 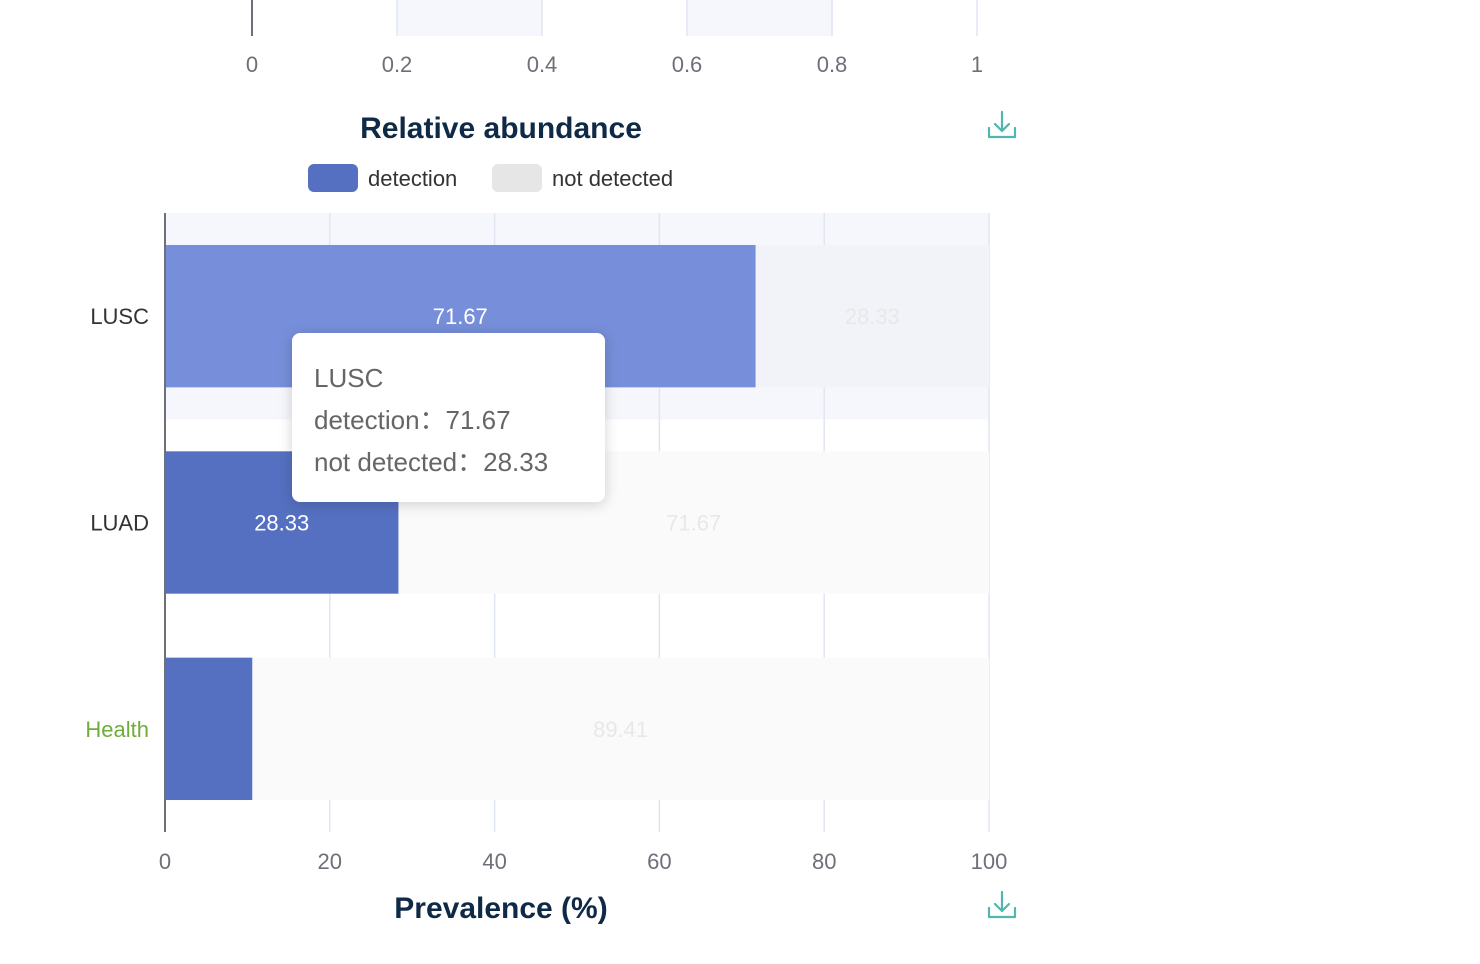 What do you see at coordinates (977, 64) in the screenshot?
I see `top-x-tick-label: 1` at bounding box center [977, 64].